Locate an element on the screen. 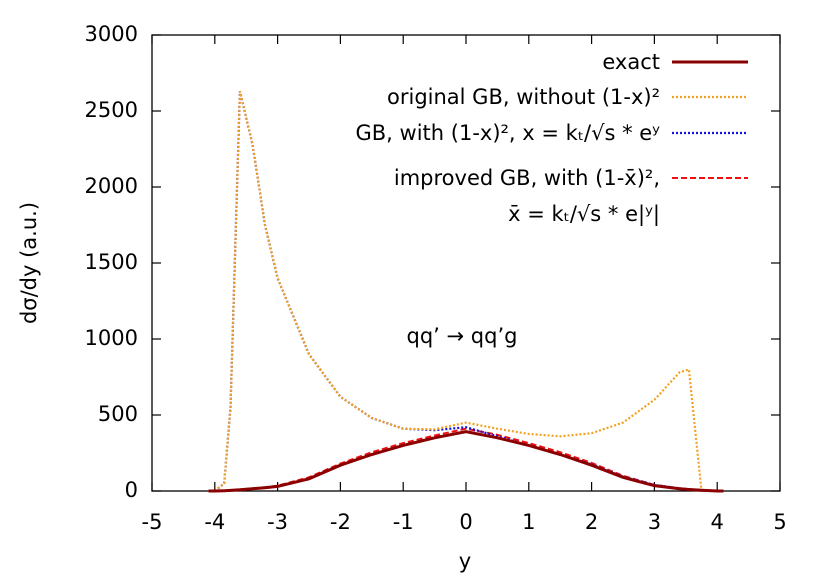  x-axis-label: y is located at coordinates (465, 561).